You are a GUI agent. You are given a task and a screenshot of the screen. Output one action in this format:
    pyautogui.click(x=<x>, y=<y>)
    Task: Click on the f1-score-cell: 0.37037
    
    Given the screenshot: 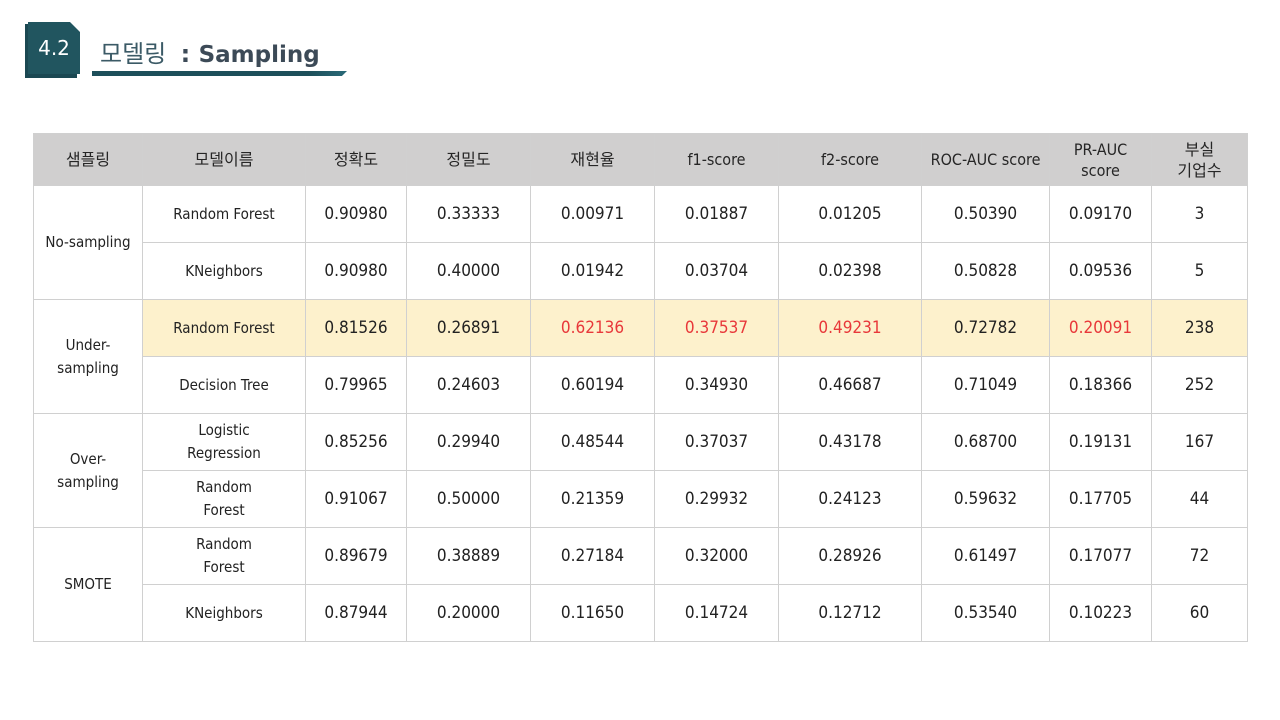 What is the action you would take?
    pyautogui.click(x=716, y=442)
    